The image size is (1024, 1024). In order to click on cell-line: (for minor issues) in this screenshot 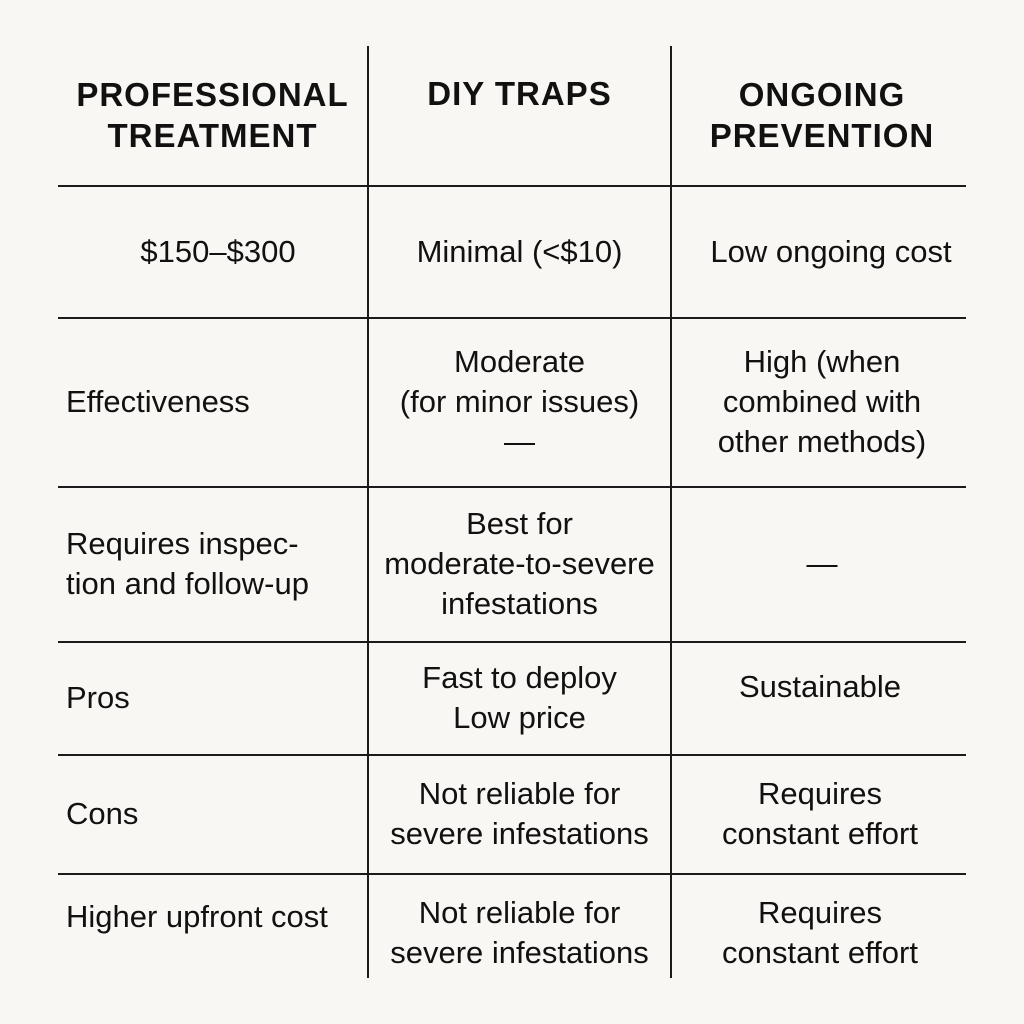, I will do `click(519, 401)`.